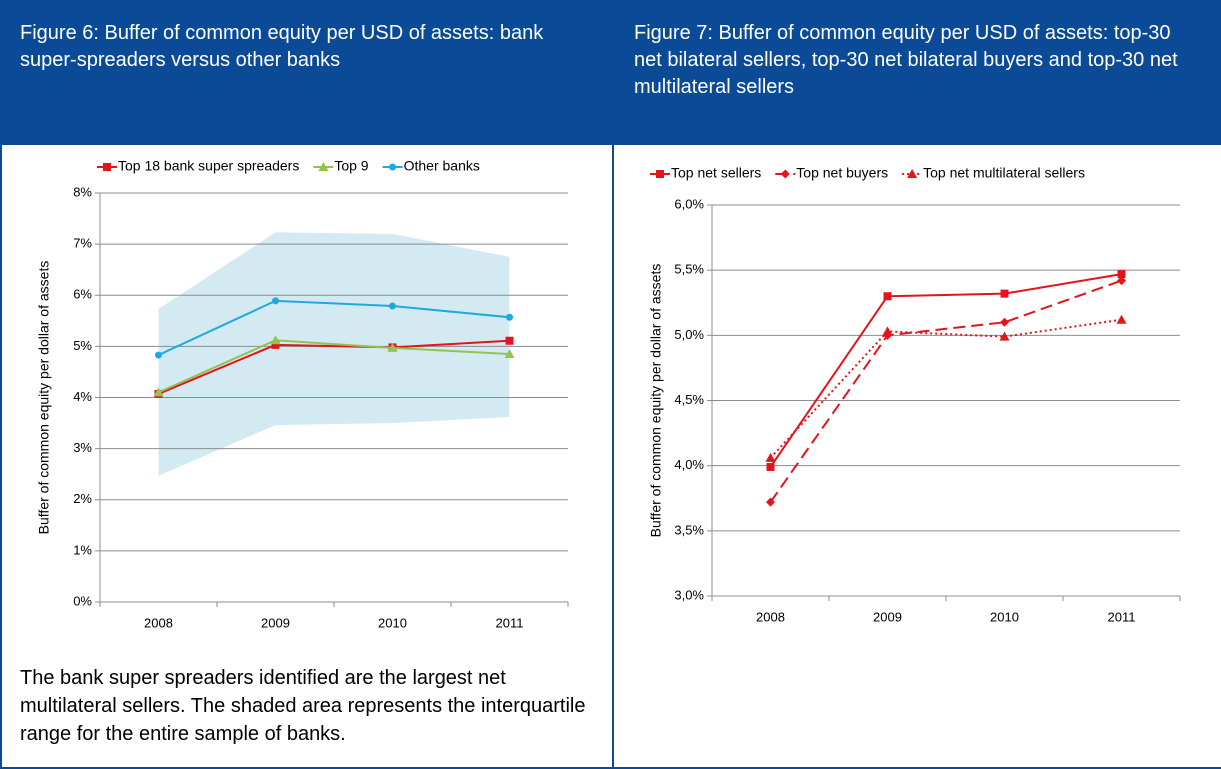 This screenshot has height=769, width=1221. What do you see at coordinates (1004, 173) in the screenshot?
I see `legend-label: Top net multilateral sellers` at bounding box center [1004, 173].